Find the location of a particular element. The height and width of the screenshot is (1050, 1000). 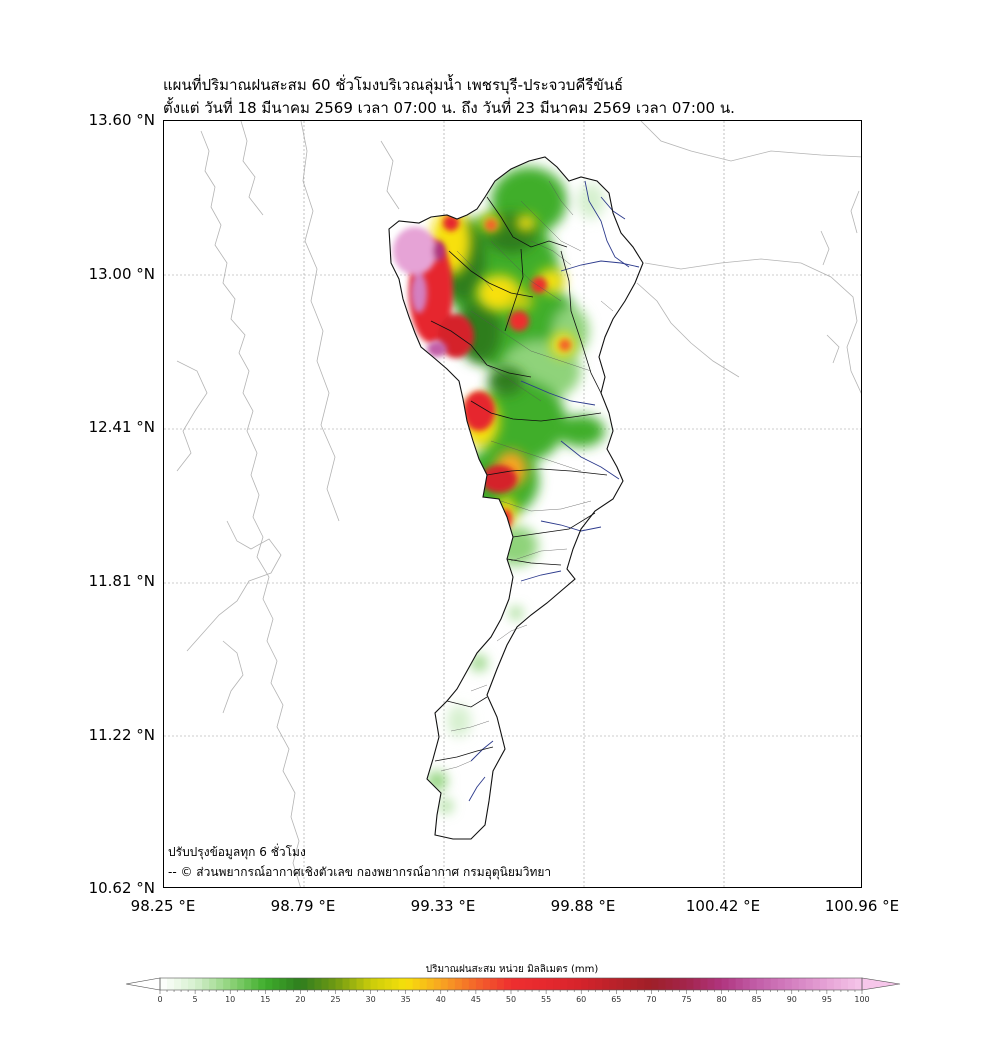

y-axis-label: 13.60 °N is located at coordinates (121, 120).